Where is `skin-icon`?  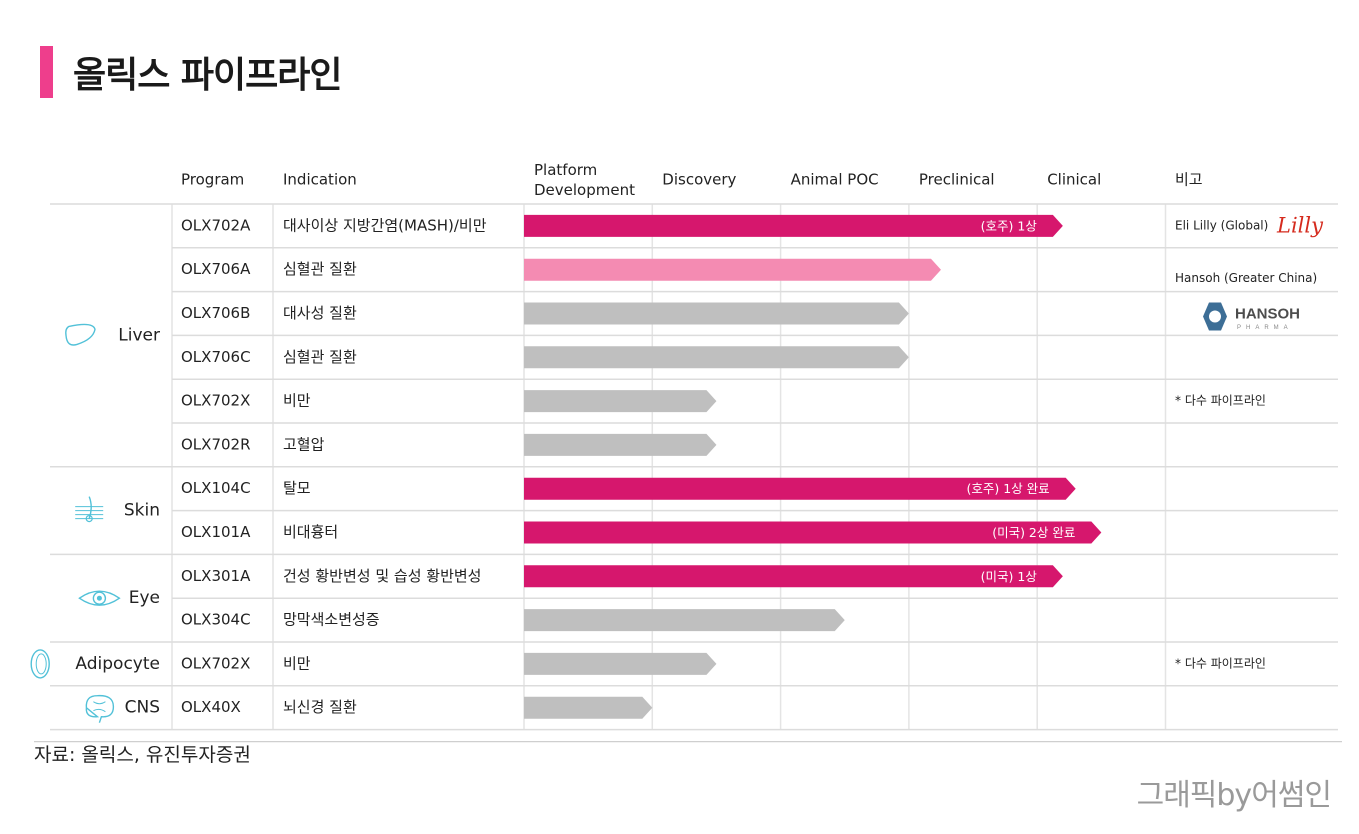
skin-icon is located at coordinates (89, 509).